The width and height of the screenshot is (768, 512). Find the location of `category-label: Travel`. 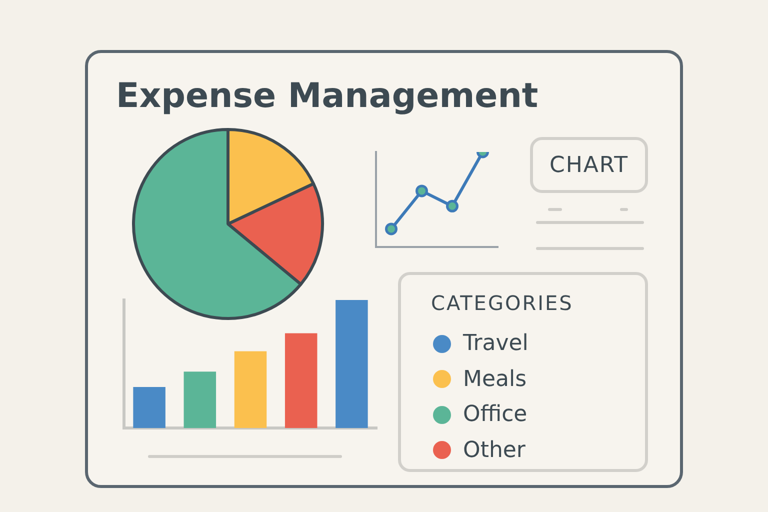

category-label: Travel is located at coordinates (495, 343).